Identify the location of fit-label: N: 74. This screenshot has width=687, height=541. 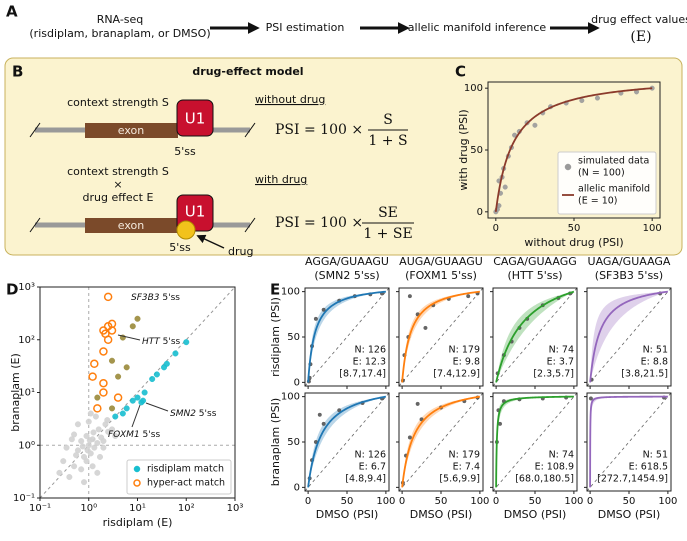
(561, 350).